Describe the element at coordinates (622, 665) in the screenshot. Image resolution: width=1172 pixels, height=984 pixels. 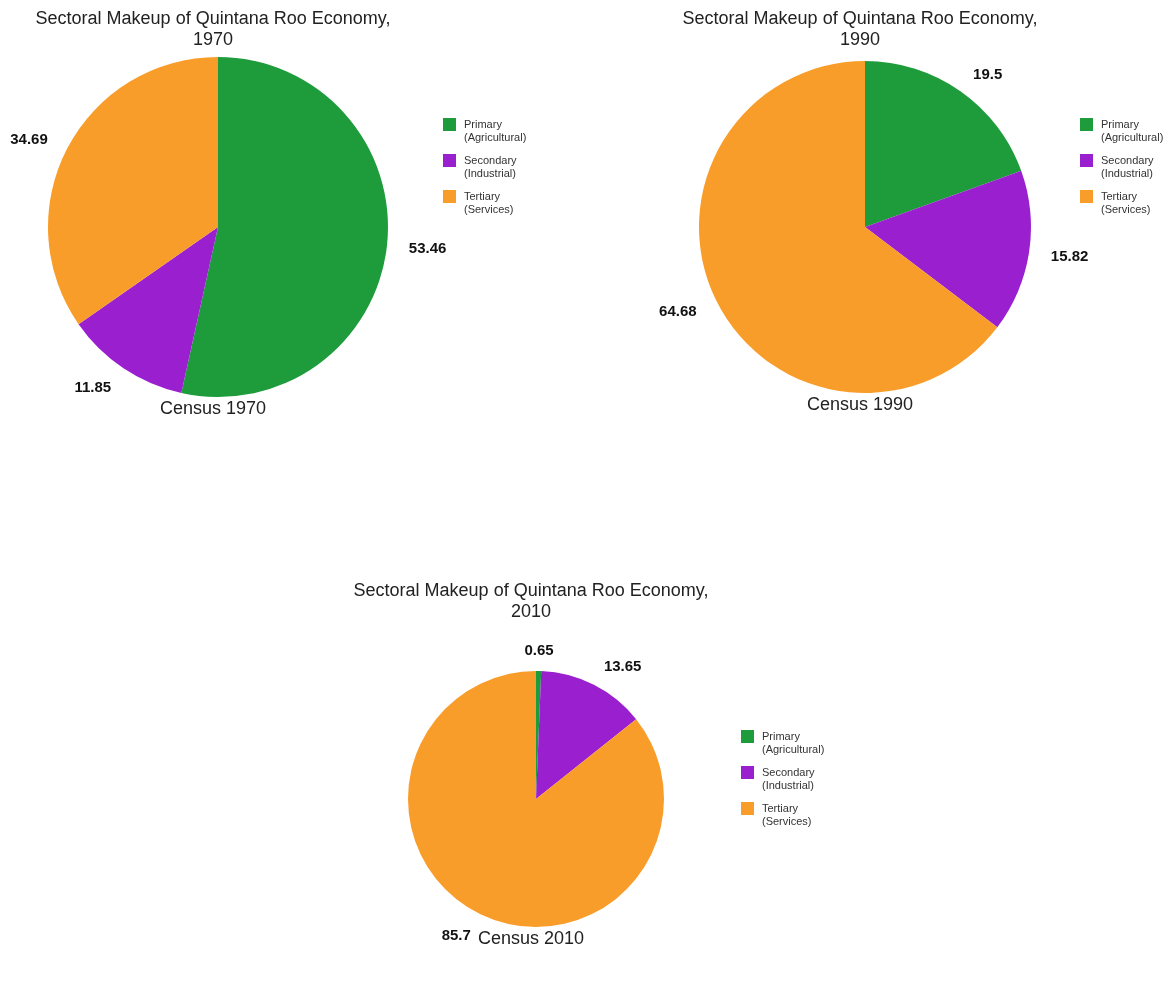
I see `data-label: 13.65` at that location.